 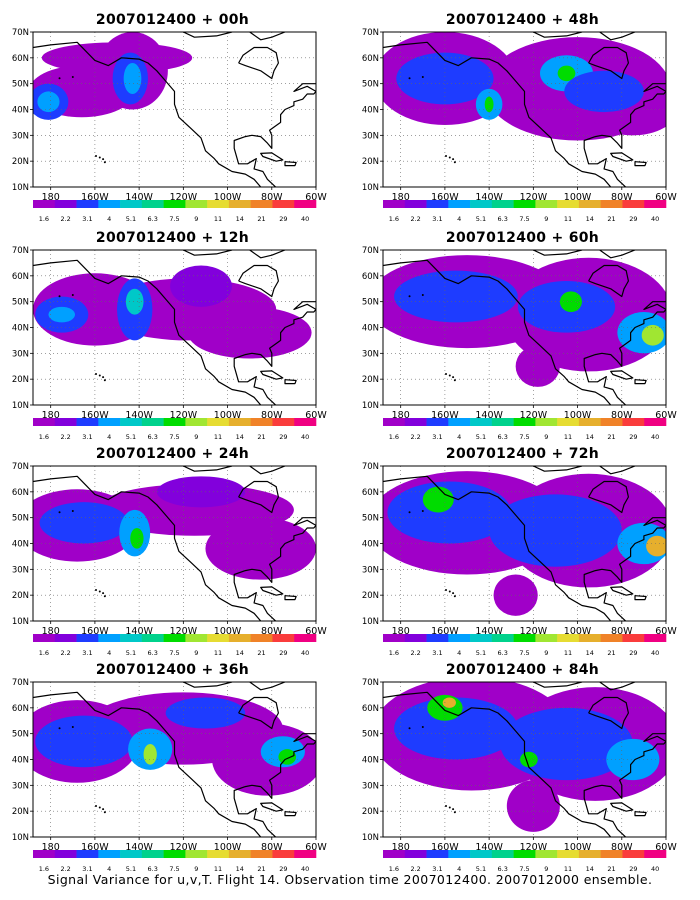 What do you see at coordinates (283, 437) in the screenshot?
I see `colorbar-label: 29` at bounding box center [283, 437].